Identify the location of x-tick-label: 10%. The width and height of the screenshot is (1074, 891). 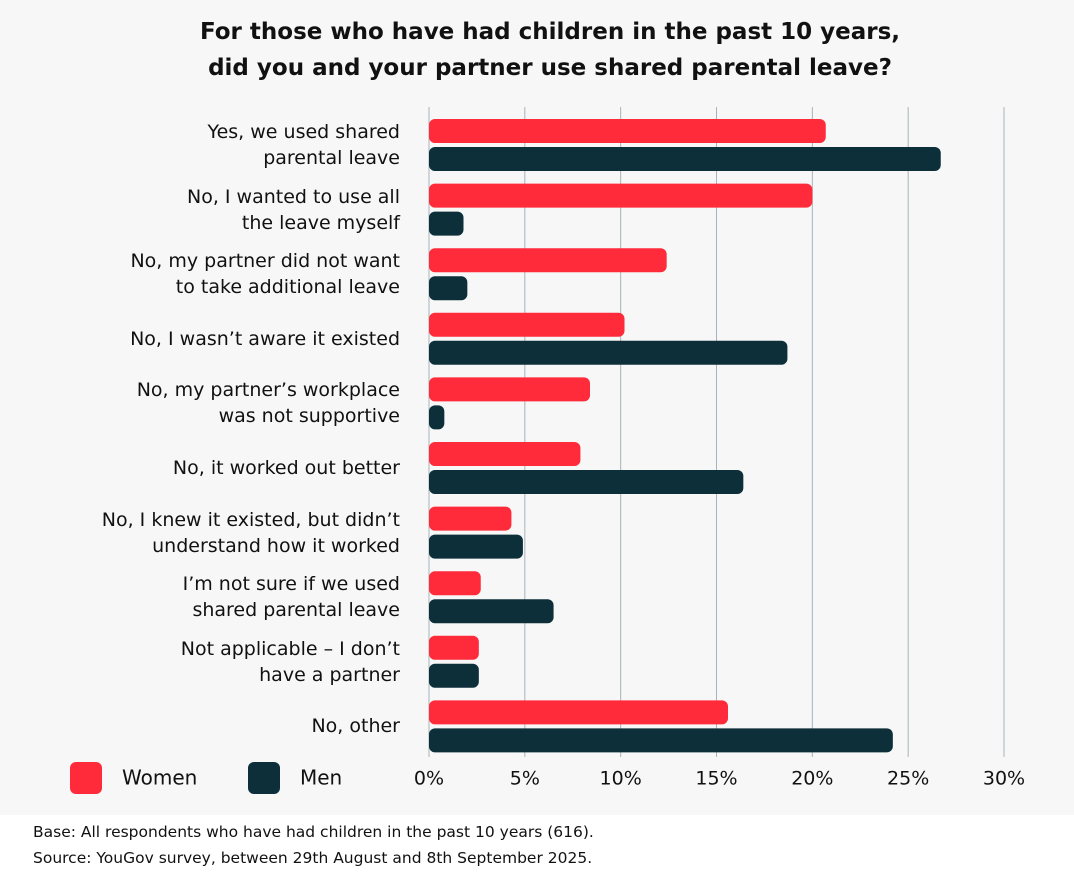
(621, 779).